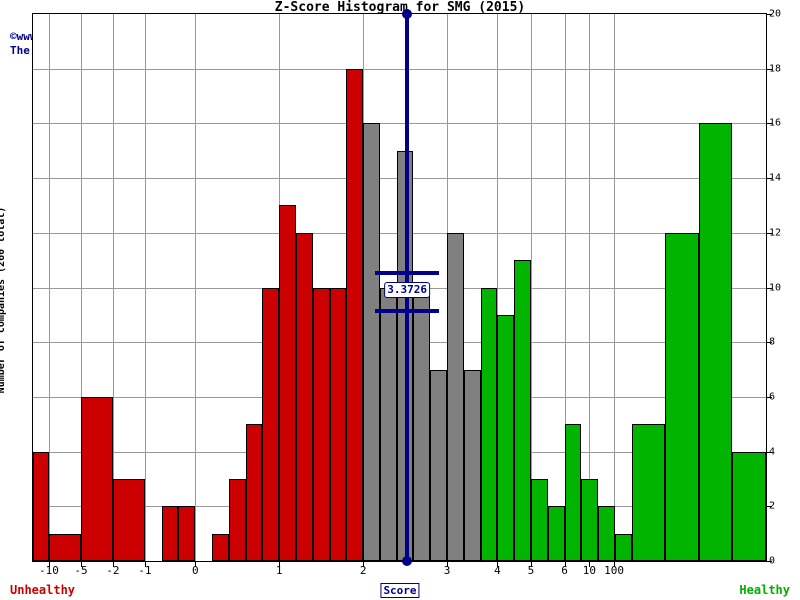 This screenshot has height=600, width=800. Describe the element at coordinates (81, 570) in the screenshot. I see `x-axis-tick-label: -5` at that location.